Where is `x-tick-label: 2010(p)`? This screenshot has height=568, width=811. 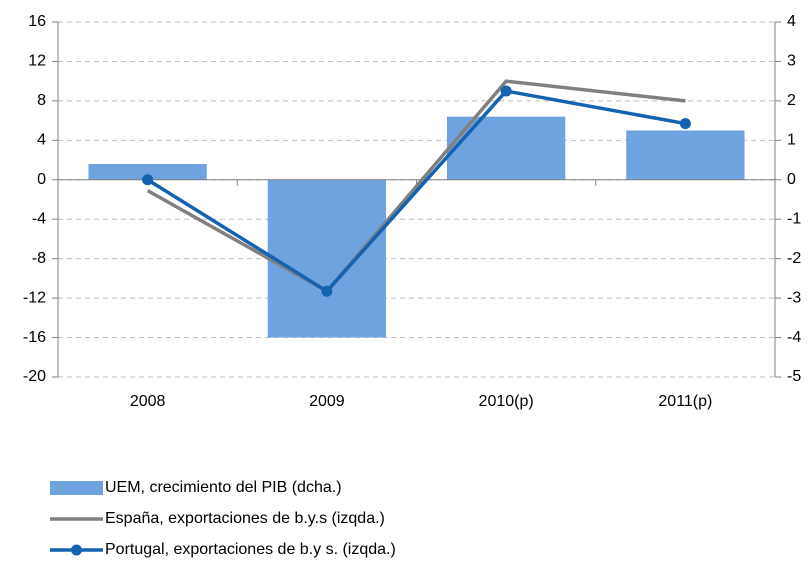
x-tick-label: 2010(p) is located at coordinates (506, 401).